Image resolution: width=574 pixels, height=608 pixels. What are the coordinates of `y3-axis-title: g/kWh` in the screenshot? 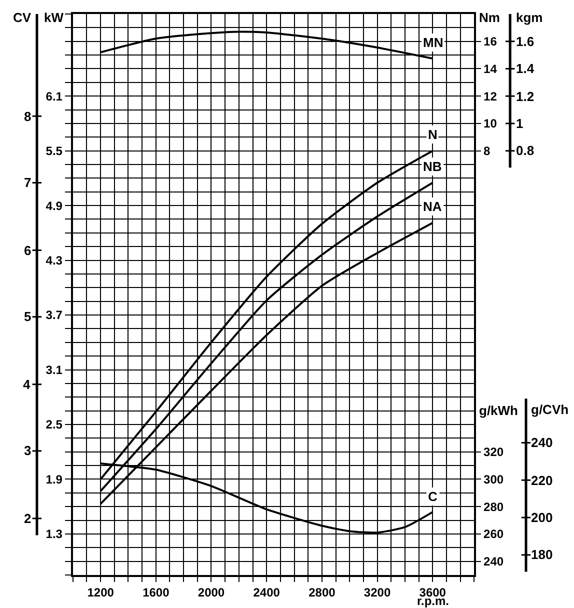 It's located at (498, 410).